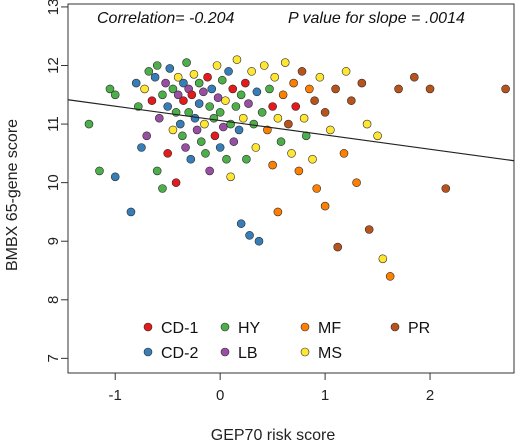 The width and height of the screenshot is (520, 446). Describe the element at coordinates (291, 130) in the screenshot. I see `regression-line` at that location.